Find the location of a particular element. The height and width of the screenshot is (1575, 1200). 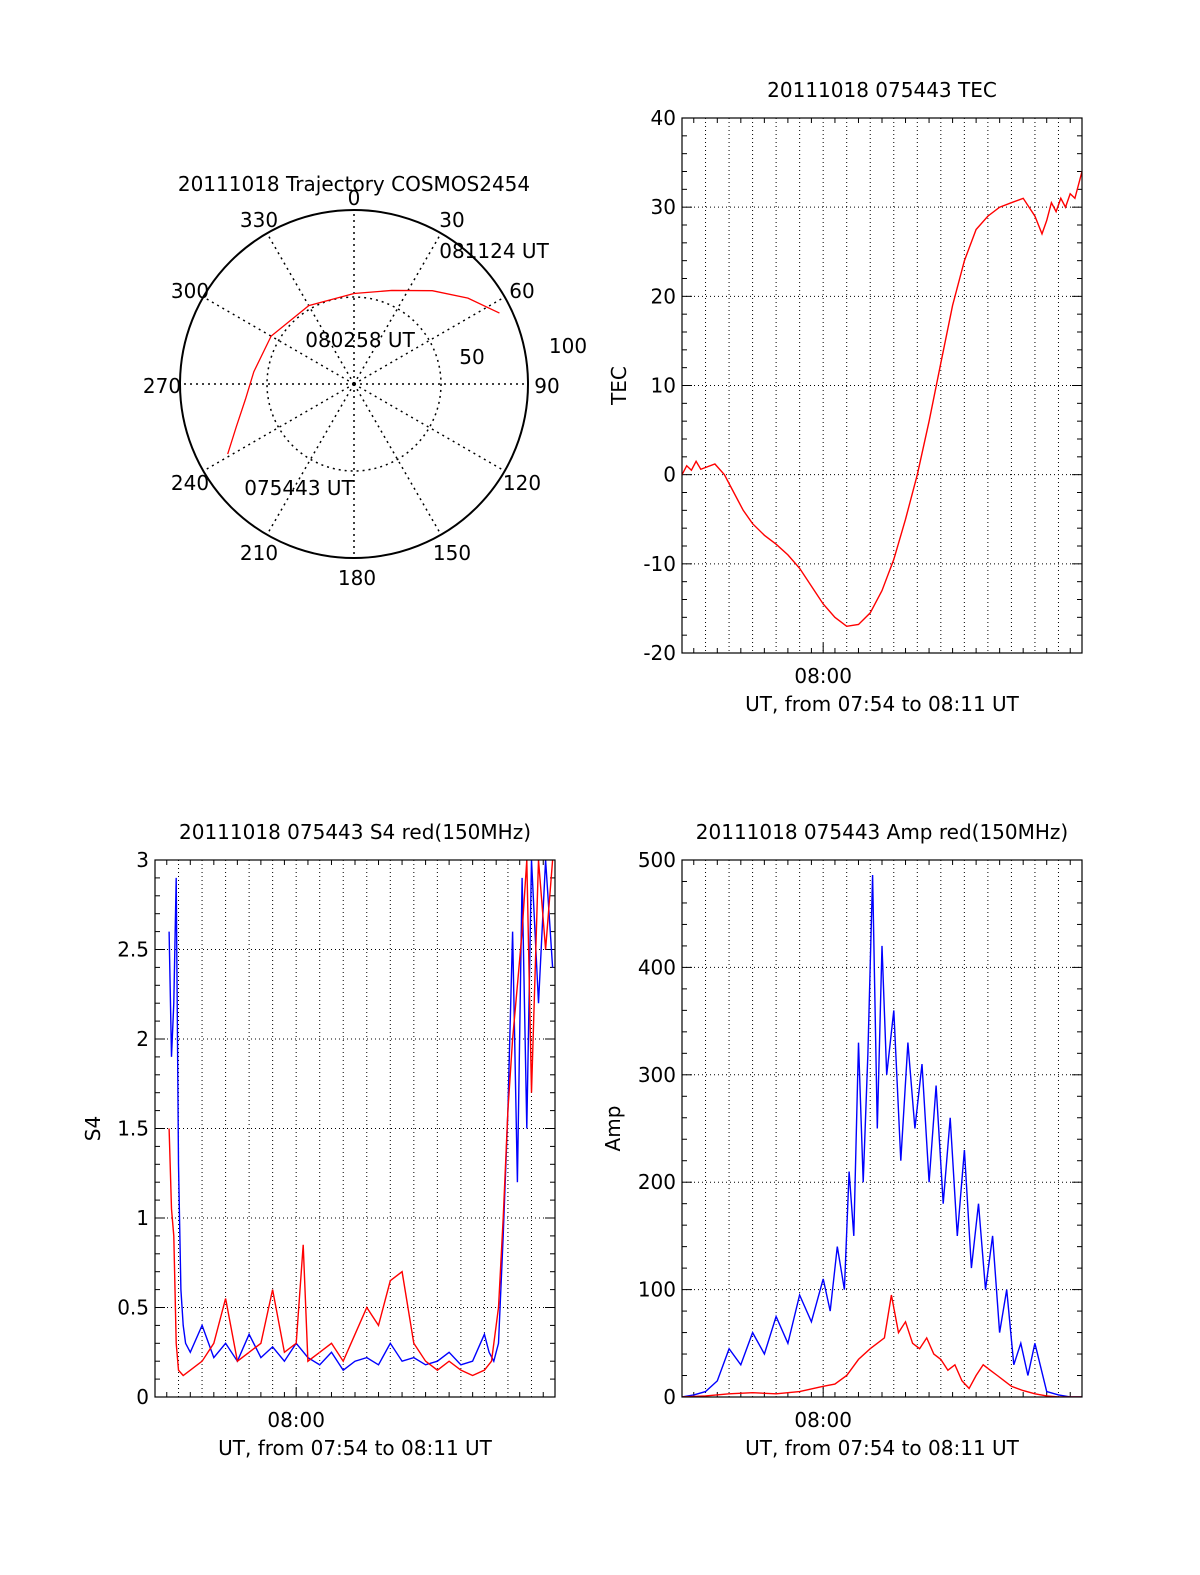

y-tick-label: 2 is located at coordinates (142, 1039).